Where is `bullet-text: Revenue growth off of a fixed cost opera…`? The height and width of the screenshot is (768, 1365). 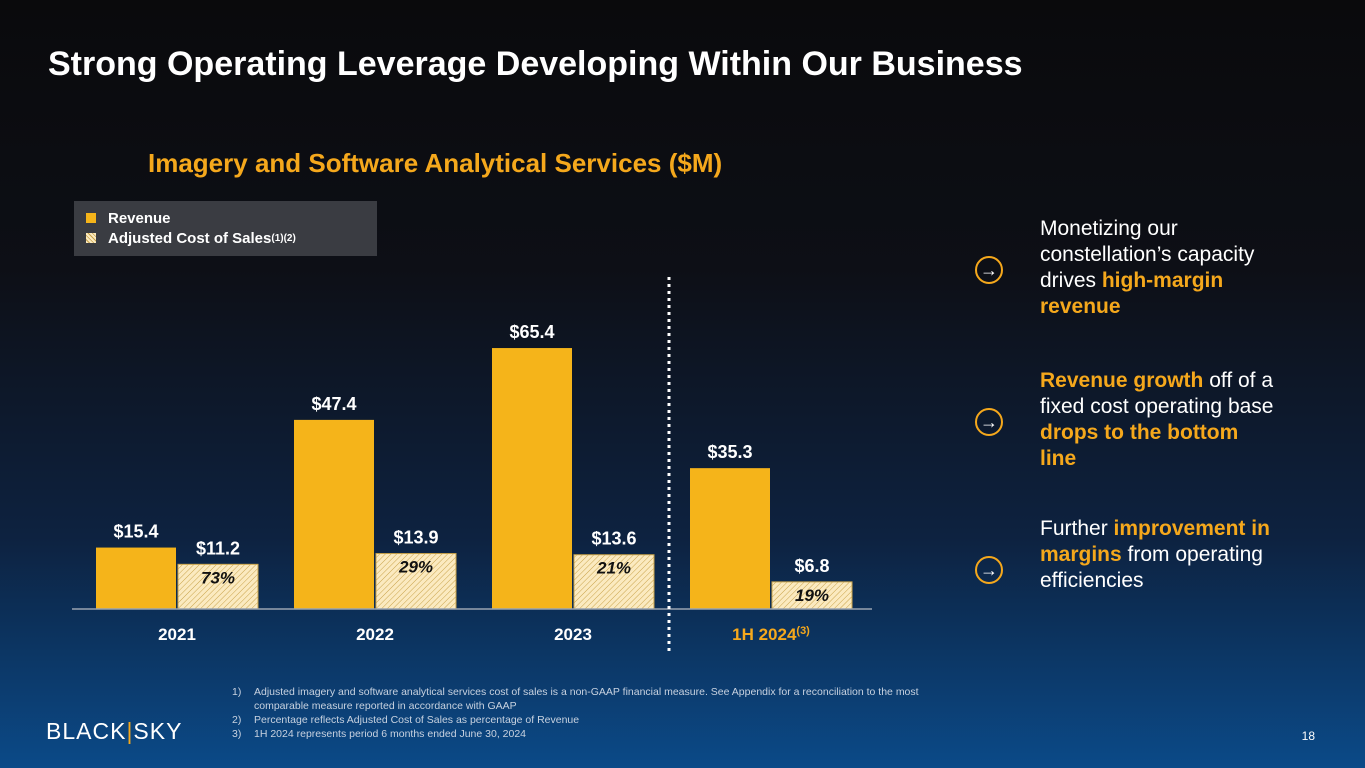
bullet-text: Revenue growth off of a fixed cost opera… is located at coordinates (1157, 419).